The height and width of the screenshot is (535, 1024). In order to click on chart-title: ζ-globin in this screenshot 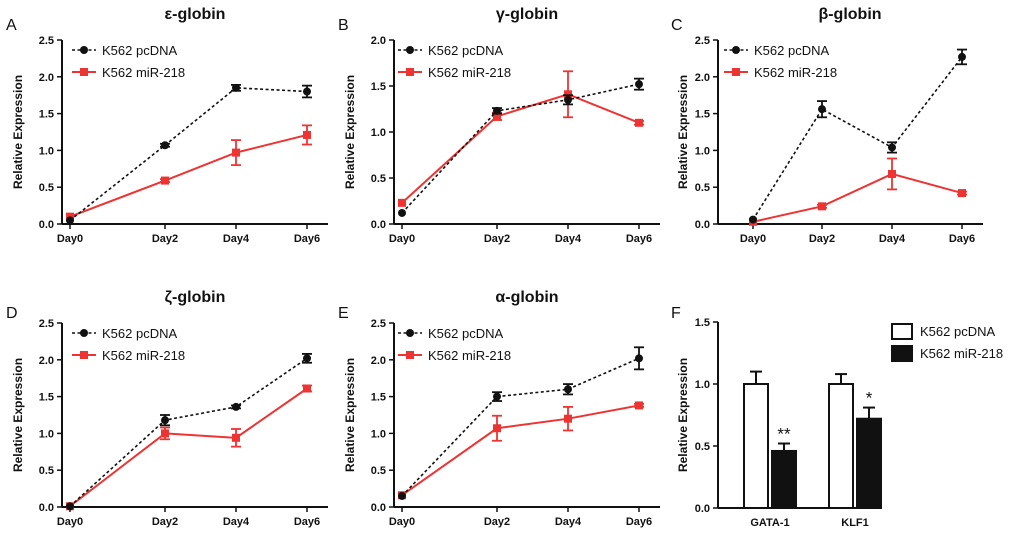, I will do `click(195, 297)`.